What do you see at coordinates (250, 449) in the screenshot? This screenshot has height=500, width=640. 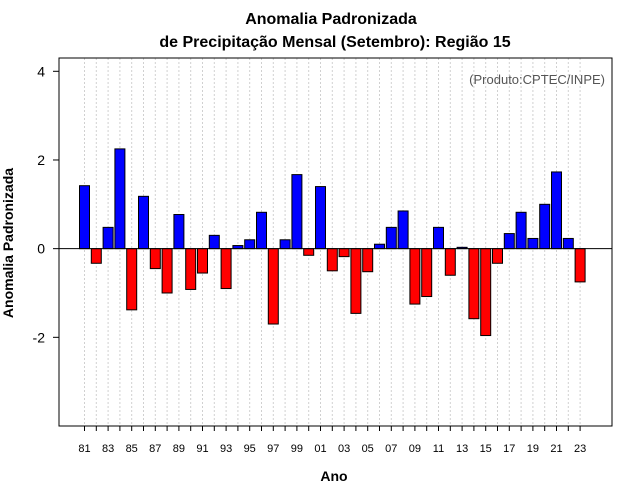 I see `x-tick-label: 95` at bounding box center [250, 449].